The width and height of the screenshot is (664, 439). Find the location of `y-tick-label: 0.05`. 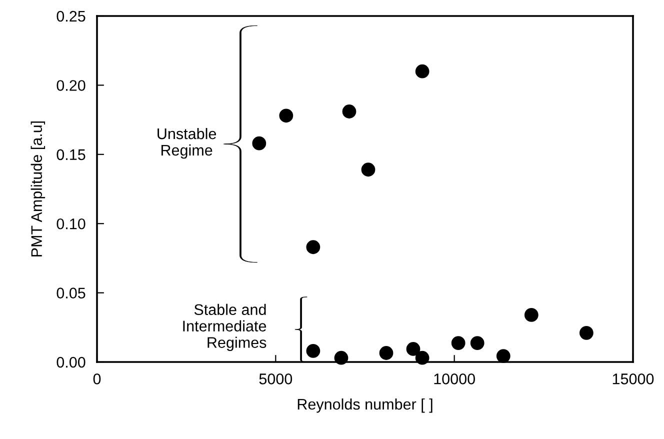

y-tick-label: 0.05 is located at coordinates (71, 293).